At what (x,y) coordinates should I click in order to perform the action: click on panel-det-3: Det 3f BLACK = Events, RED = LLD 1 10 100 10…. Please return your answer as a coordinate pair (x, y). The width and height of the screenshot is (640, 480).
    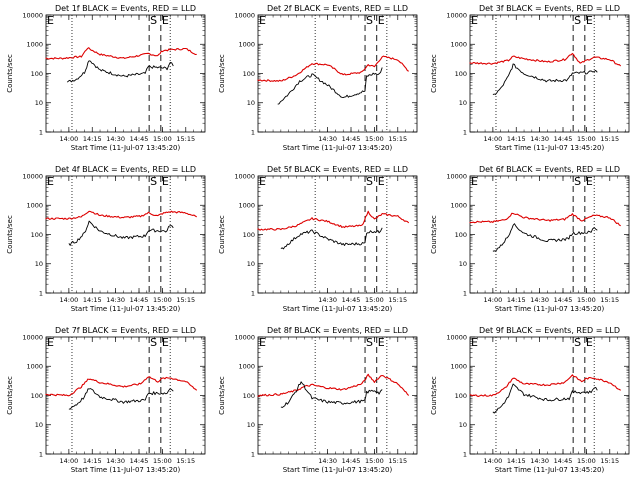
    Looking at the image, I should click on (530, 78).